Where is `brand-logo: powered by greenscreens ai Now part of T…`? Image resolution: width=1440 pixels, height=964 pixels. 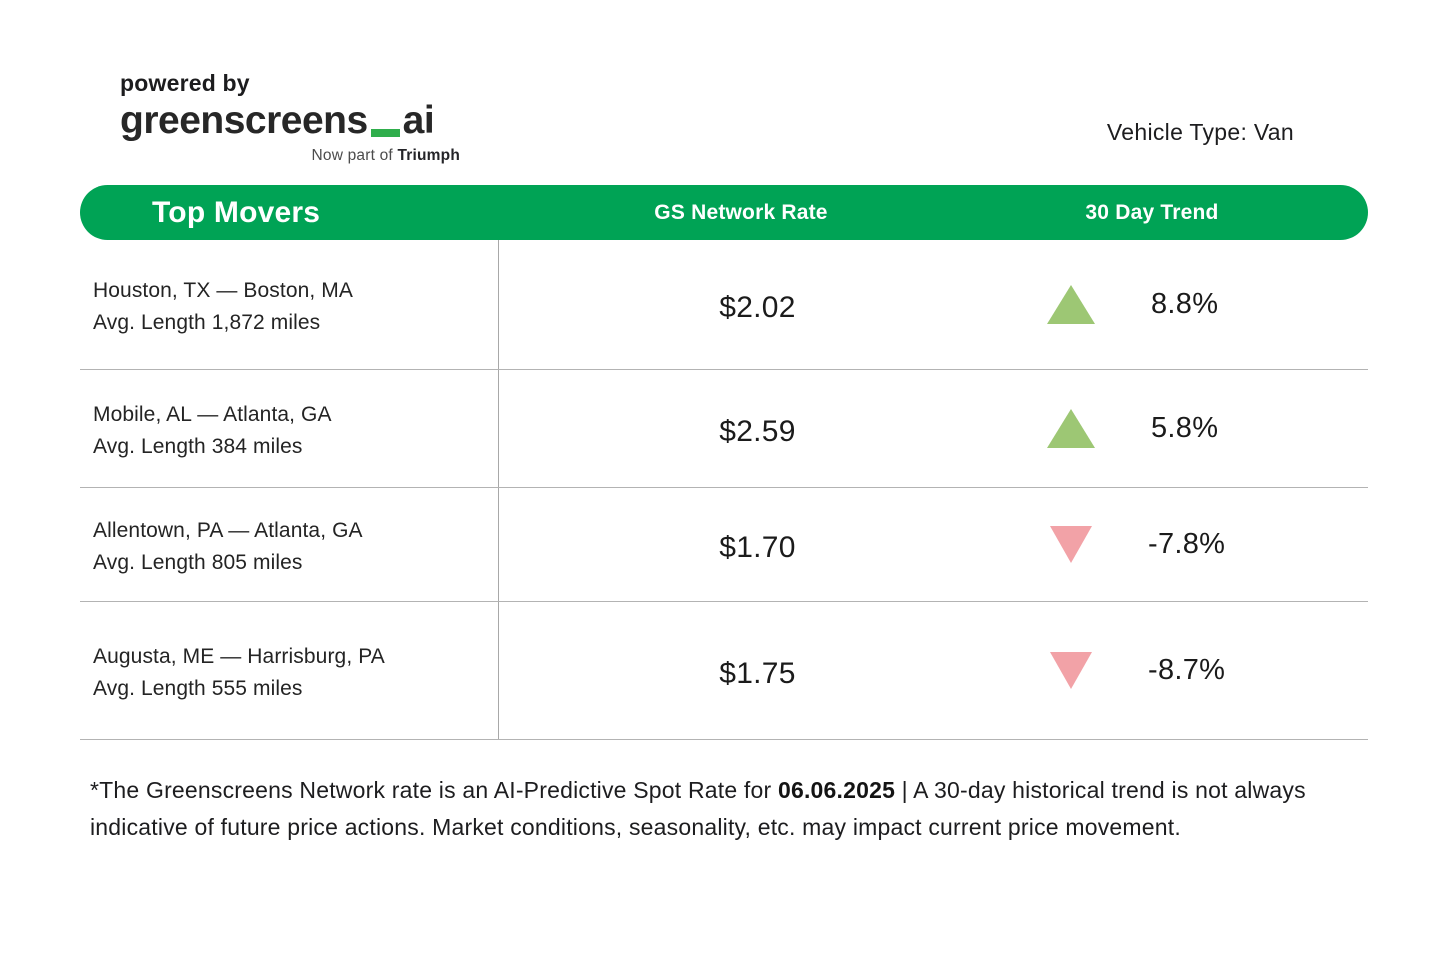 brand-logo: powered by greenscreens ai Now part of T… is located at coordinates (290, 117).